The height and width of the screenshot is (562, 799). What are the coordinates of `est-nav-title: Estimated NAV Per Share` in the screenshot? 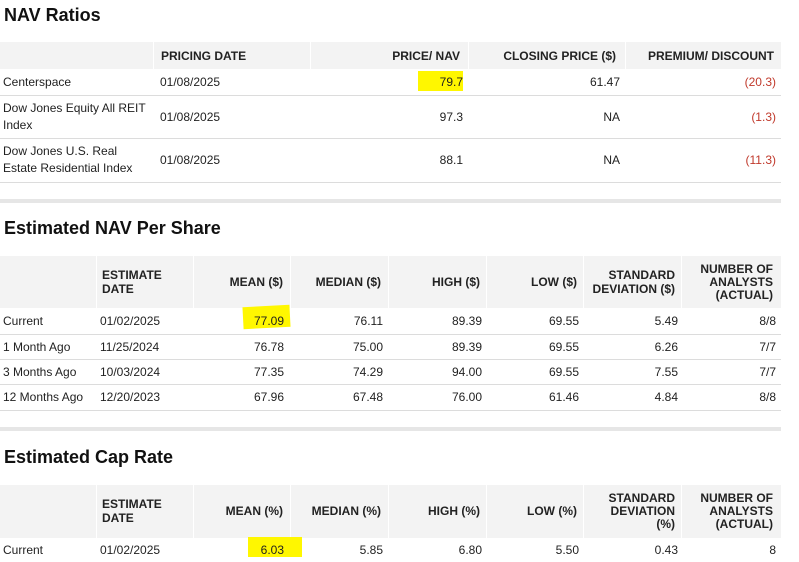 It's located at (112, 228).